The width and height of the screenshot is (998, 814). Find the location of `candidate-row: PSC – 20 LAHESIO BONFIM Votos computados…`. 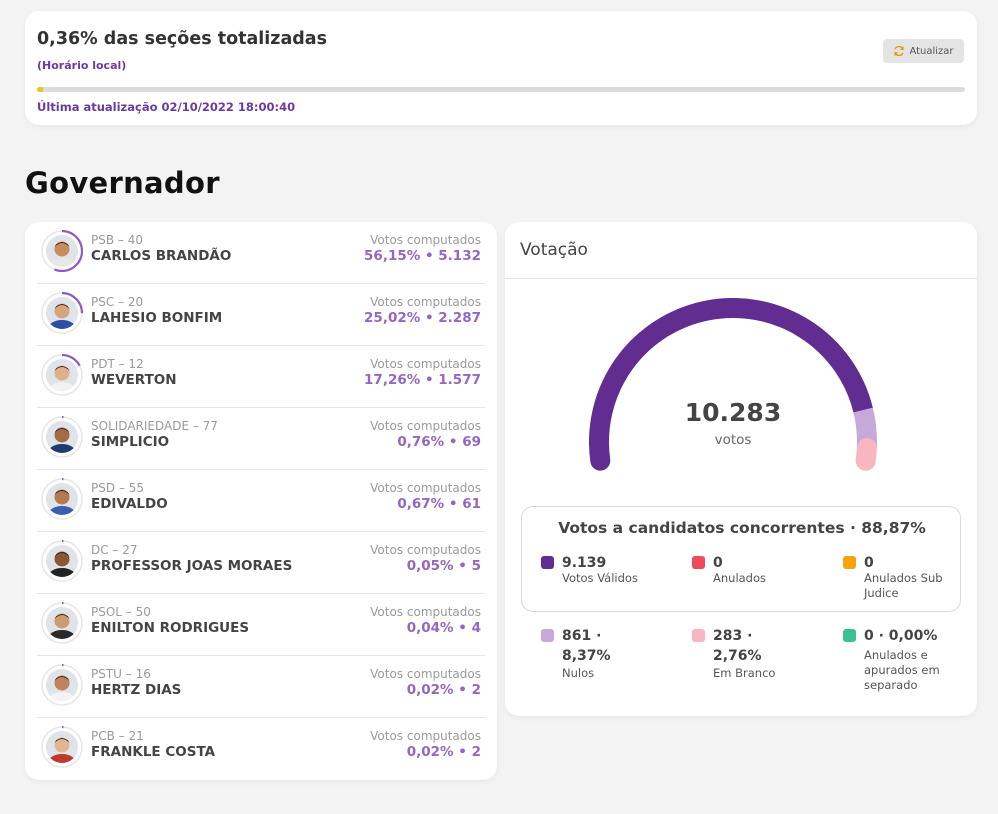

candidate-row: PSC – 20 LAHESIO BONFIM Votos computados… is located at coordinates (261, 315).